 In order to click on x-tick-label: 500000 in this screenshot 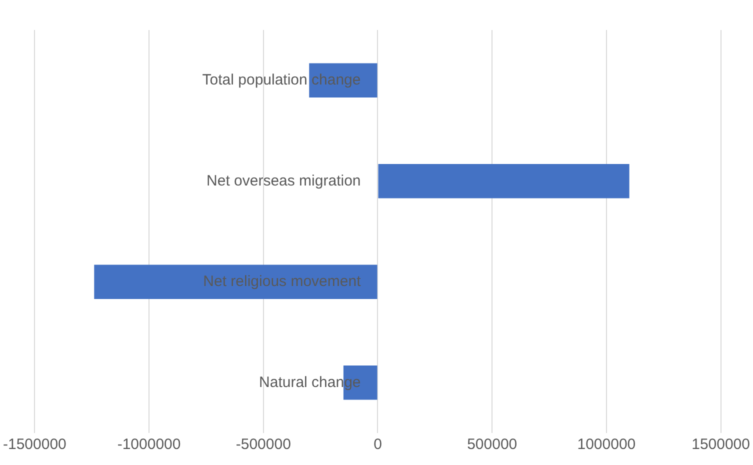, I will do `click(492, 445)`.